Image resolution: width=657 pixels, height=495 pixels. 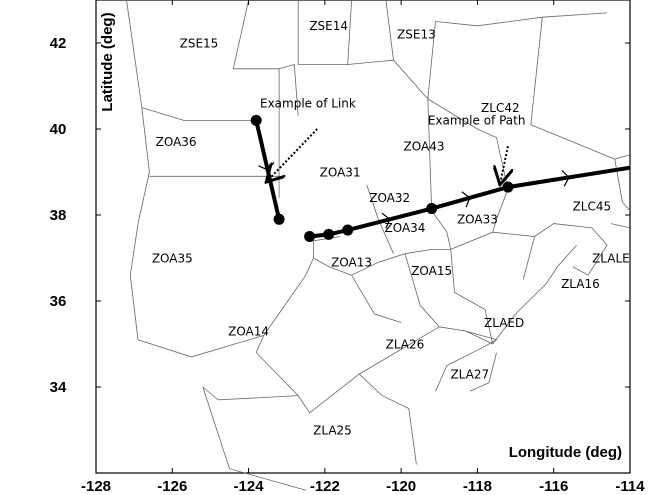 What do you see at coordinates (58, 43) in the screenshot?
I see `y-tick-label: 42` at bounding box center [58, 43].